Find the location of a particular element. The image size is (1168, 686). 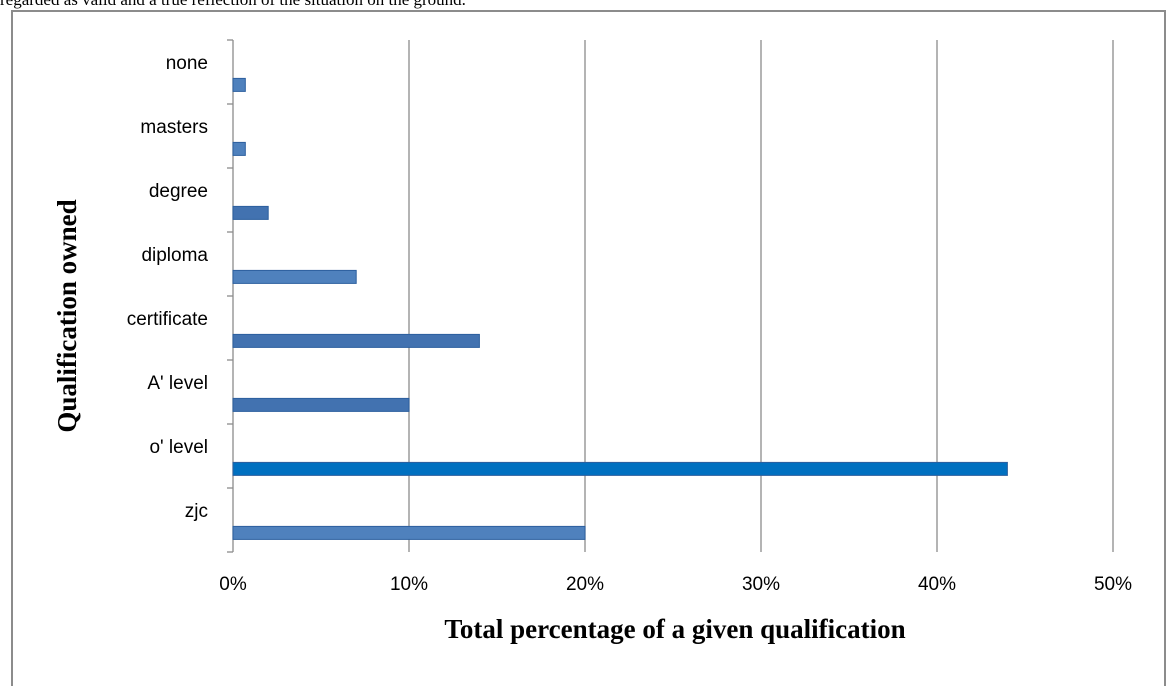

x-tick-label: 30% is located at coordinates (761, 584).